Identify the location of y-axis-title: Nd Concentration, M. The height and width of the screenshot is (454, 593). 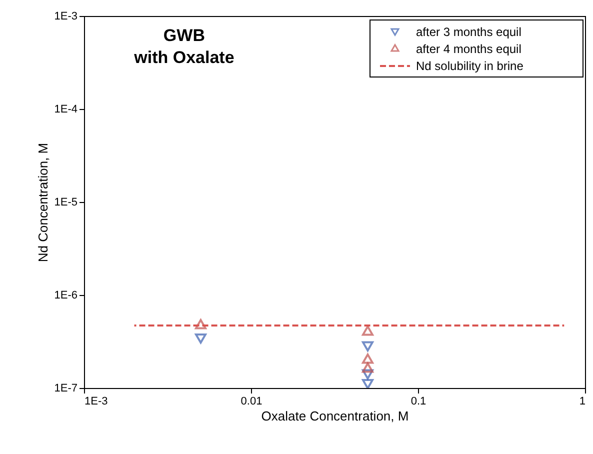
(42, 202).